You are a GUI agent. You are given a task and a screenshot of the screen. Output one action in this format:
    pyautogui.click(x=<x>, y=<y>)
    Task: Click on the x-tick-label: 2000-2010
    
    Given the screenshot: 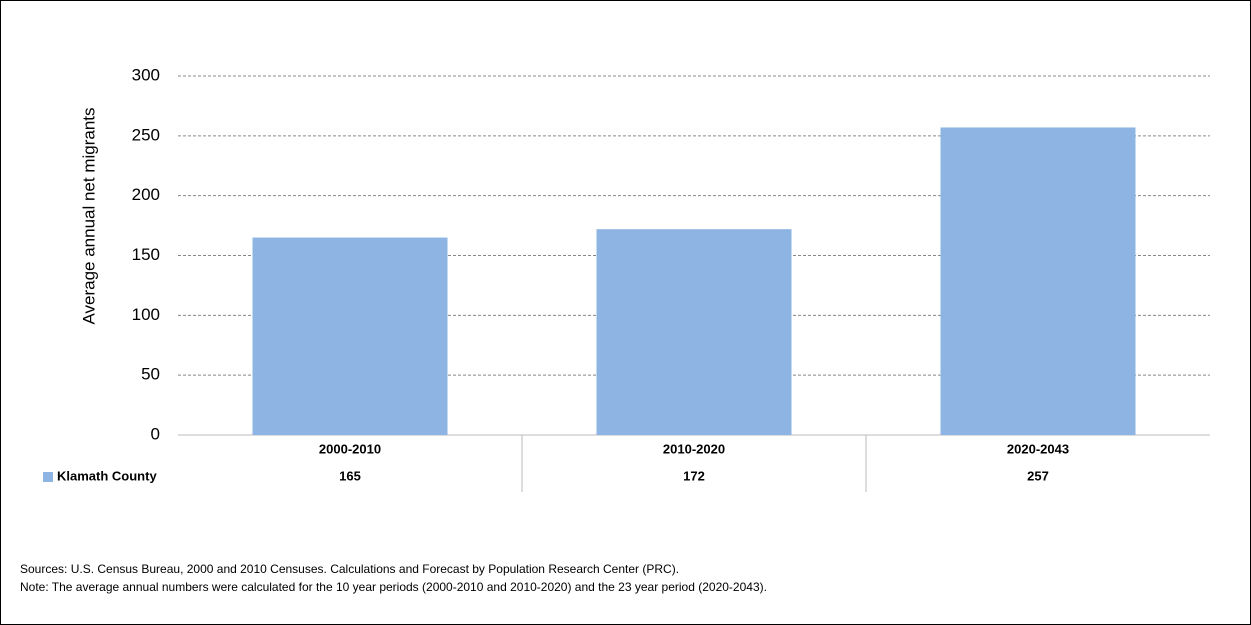 What is the action you would take?
    pyautogui.click(x=350, y=448)
    